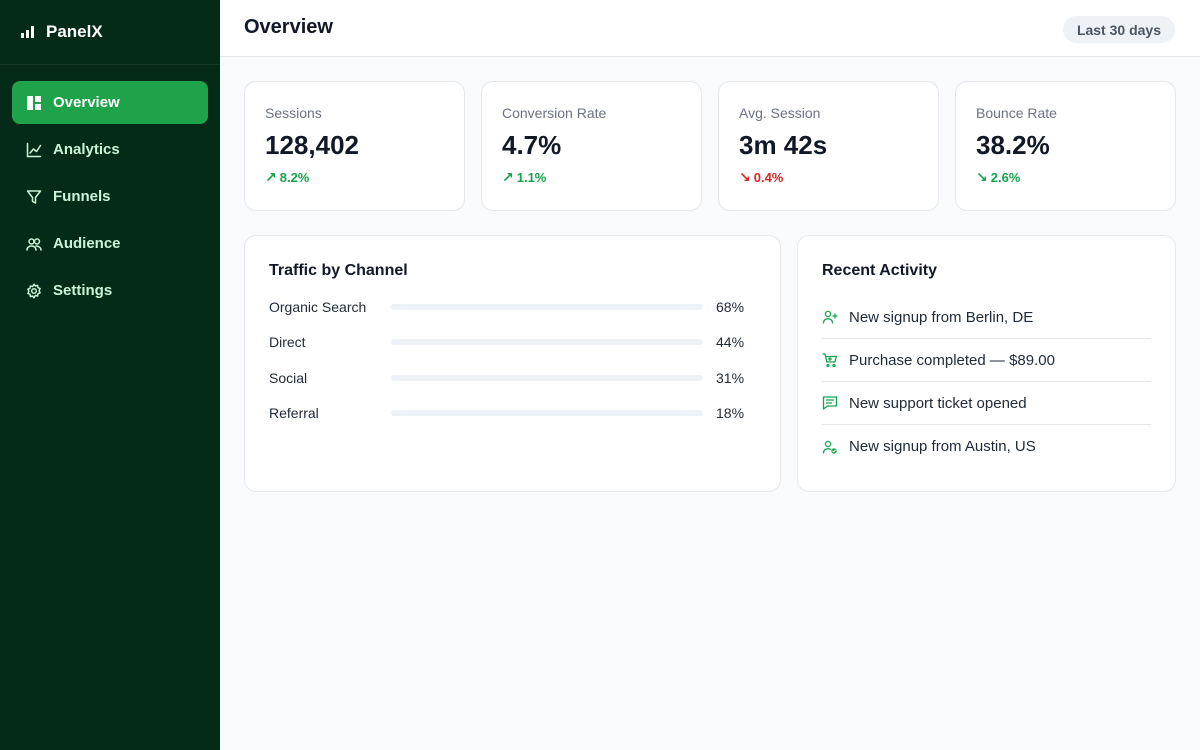 The image size is (1200, 750). What do you see at coordinates (34, 290) in the screenshot?
I see `gear-icon` at bounding box center [34, 290].